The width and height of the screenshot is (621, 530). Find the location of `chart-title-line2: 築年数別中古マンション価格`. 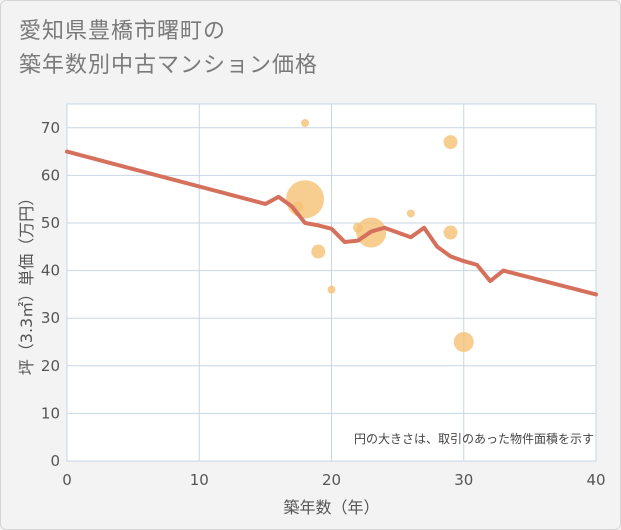

chart-title-line2: 築年数別中古マンション価格 is located at coordinates (169, 65).